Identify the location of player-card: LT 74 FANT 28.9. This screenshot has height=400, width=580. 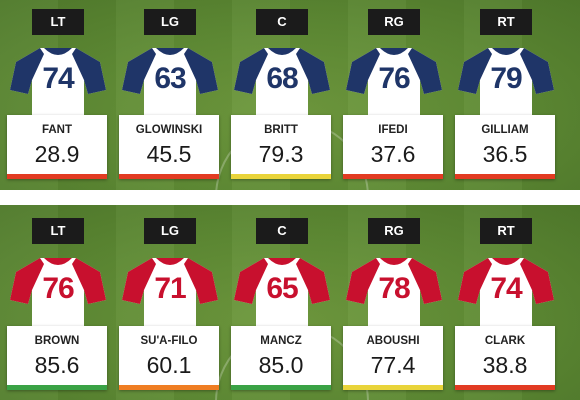
(57, 95).